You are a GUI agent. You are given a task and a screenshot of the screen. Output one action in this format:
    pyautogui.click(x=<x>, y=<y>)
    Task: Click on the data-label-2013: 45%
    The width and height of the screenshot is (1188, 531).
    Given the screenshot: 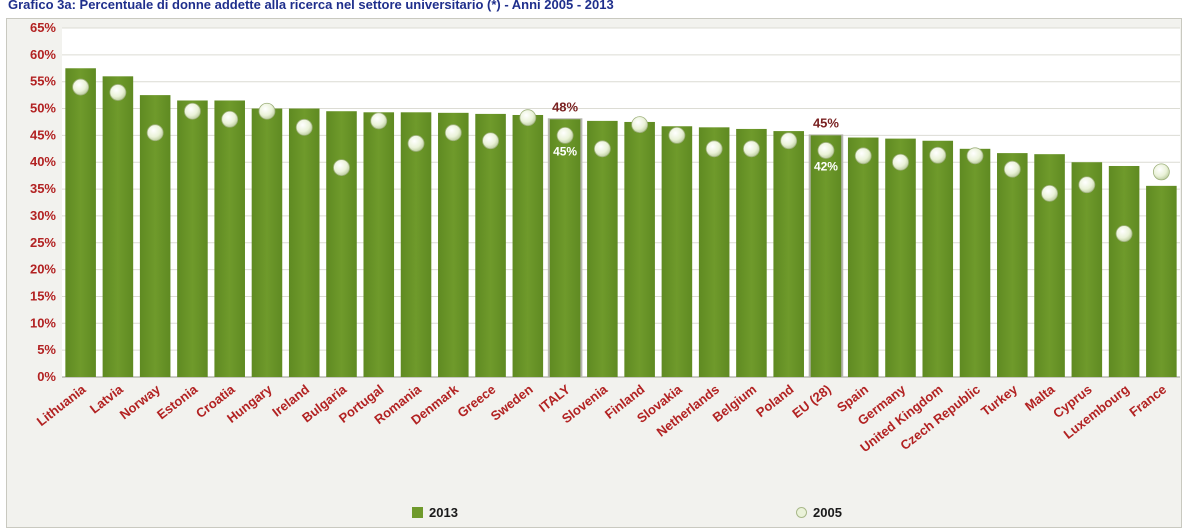 What is the action you would take?
    pyautogui.click(x=826, y=122)
    